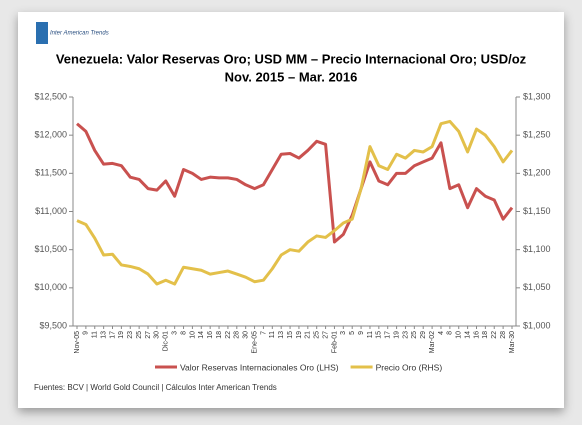 This screenshot has height=425, width=582. Describe the element at coordinates (291, 76) in the screenshot. I see `chart-subtitle: Nov. 2015 – Mar. 2016` at that location.